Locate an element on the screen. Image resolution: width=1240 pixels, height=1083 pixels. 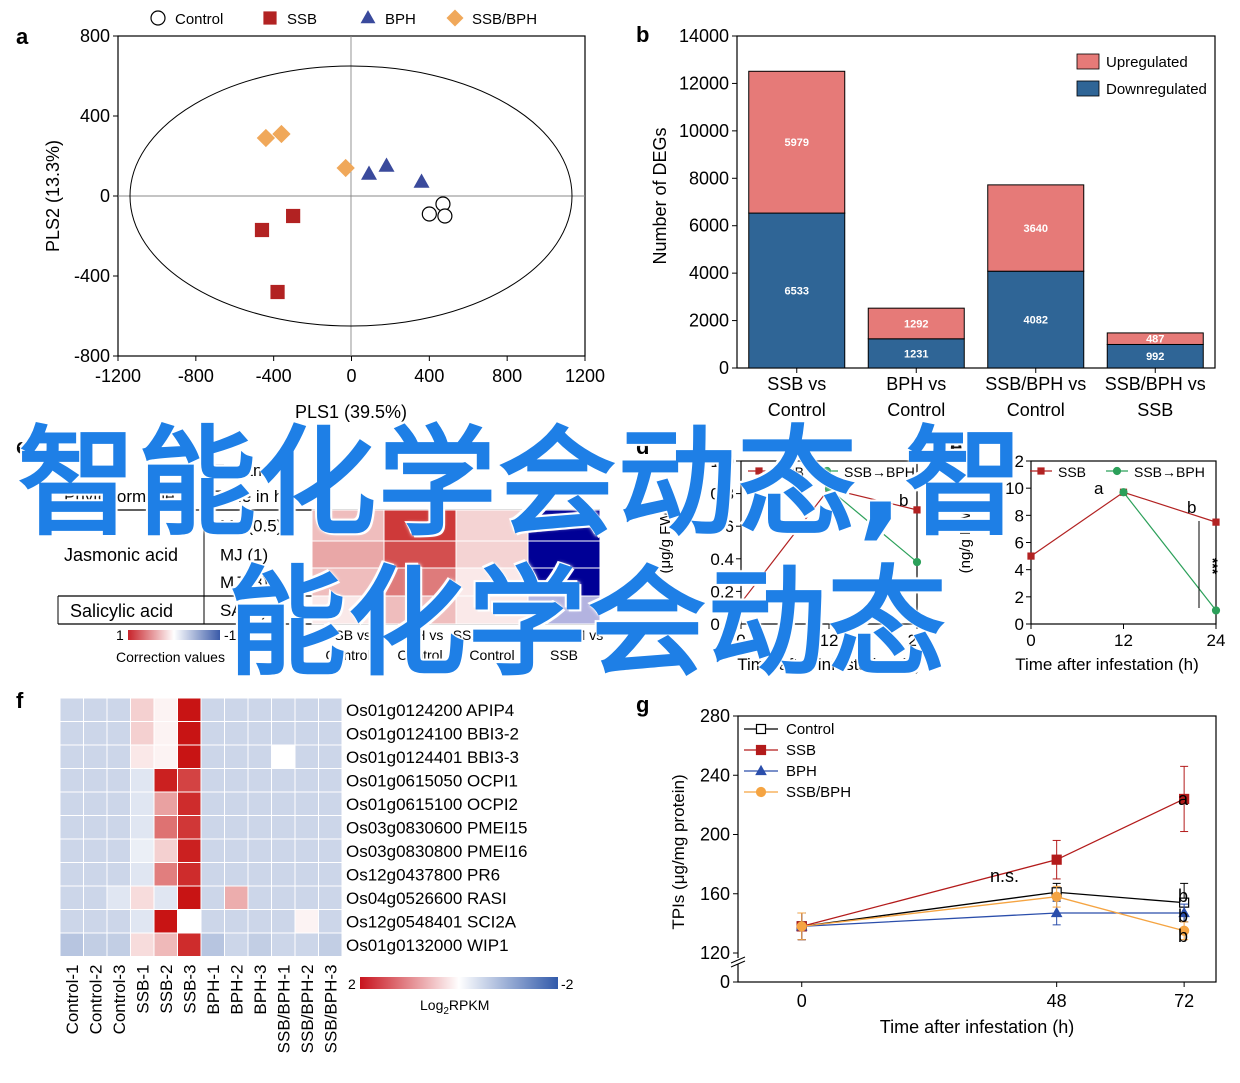
panel-f-column-label: SSB-3 is located at coordinates (189, 989).